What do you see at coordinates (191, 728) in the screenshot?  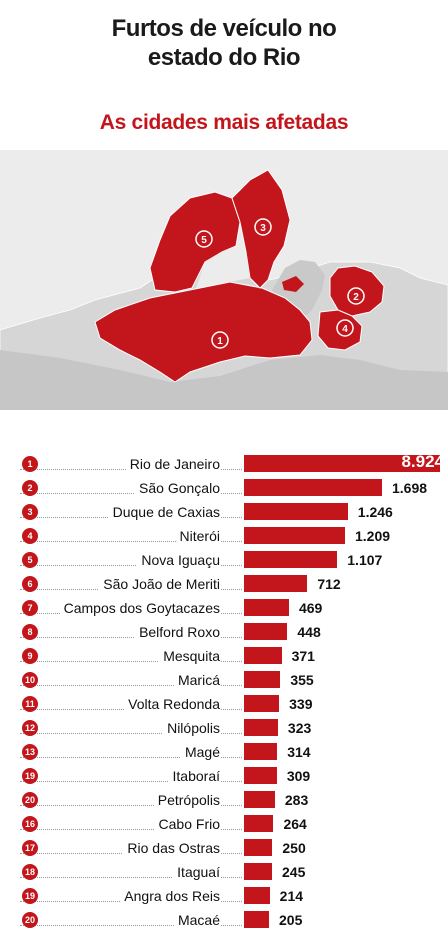 I see `category-label: Nilópolis` at bounding box center [191, 728].